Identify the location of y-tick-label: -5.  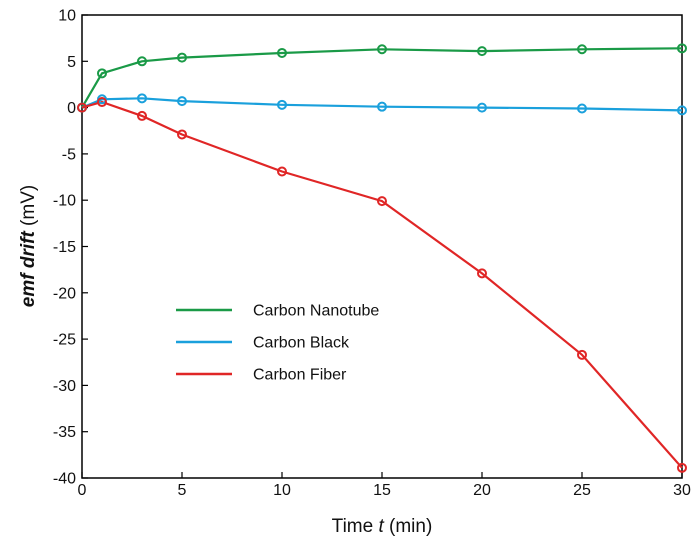
(69, 154).